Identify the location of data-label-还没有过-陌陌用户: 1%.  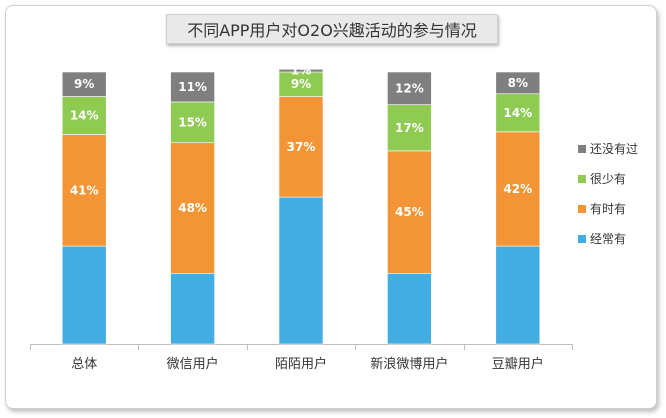
(301, 71).